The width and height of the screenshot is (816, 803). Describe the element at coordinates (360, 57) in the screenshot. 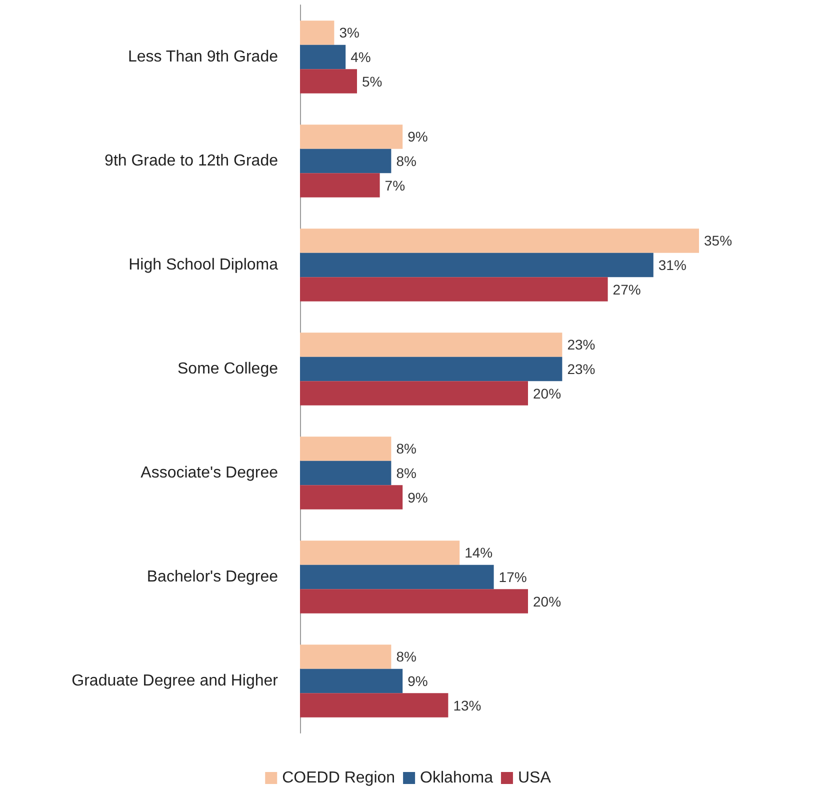

I see `data-label: 4%` at that location.